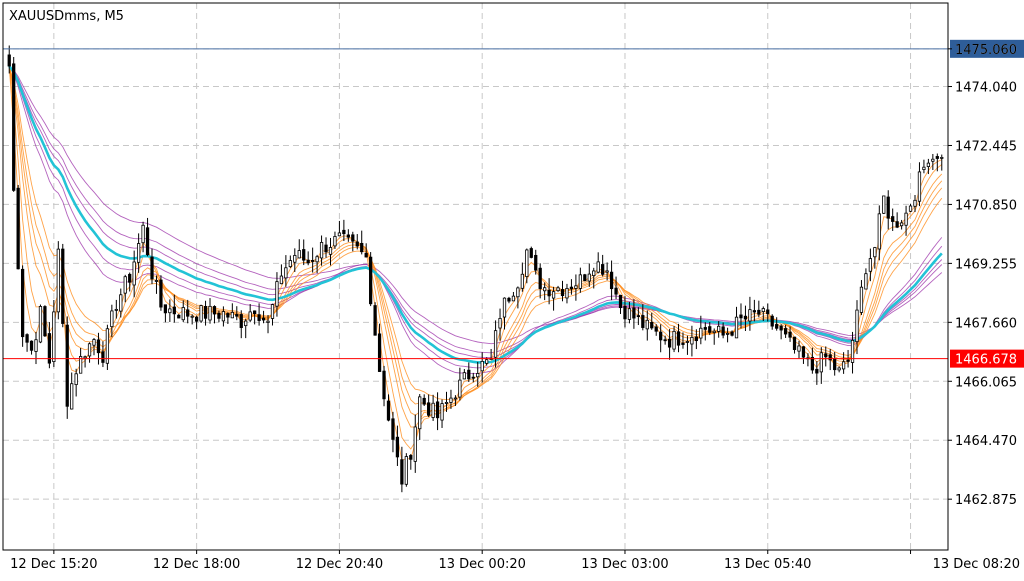  Describe the element at coordinates (986, 88) in the screenshot. I see `y-tick-label: 1474.040` at that location.